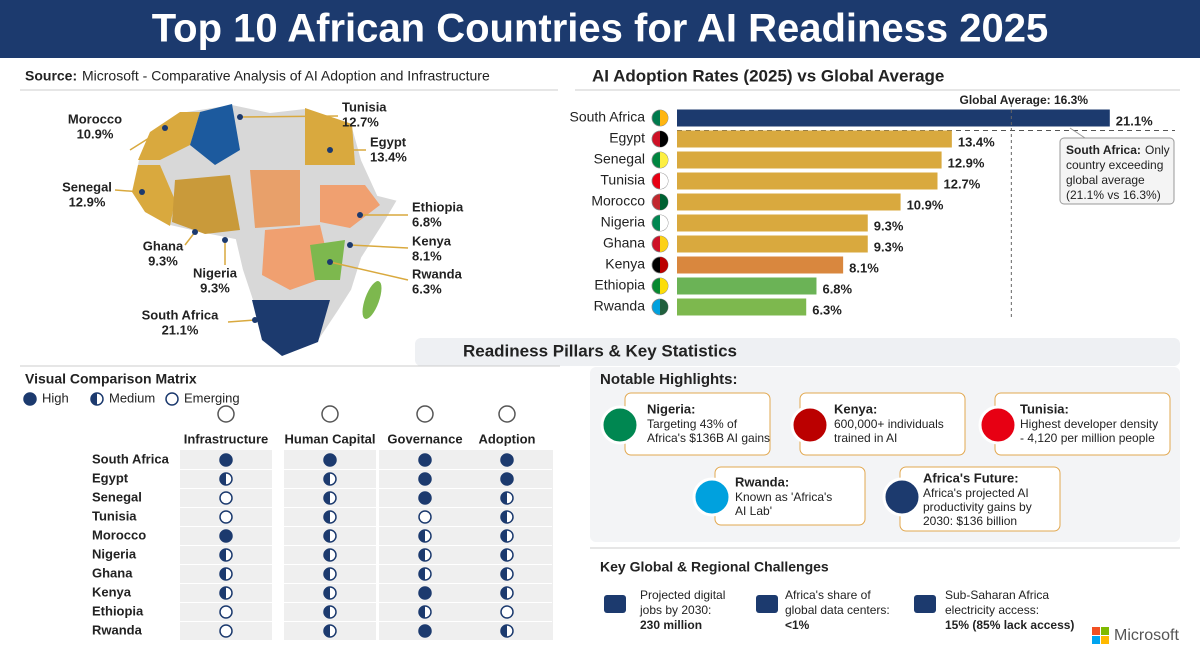  What do you see at coordinates (797, 352) in the screenshot?
I see `section-band` at bounding box center [797, 352].